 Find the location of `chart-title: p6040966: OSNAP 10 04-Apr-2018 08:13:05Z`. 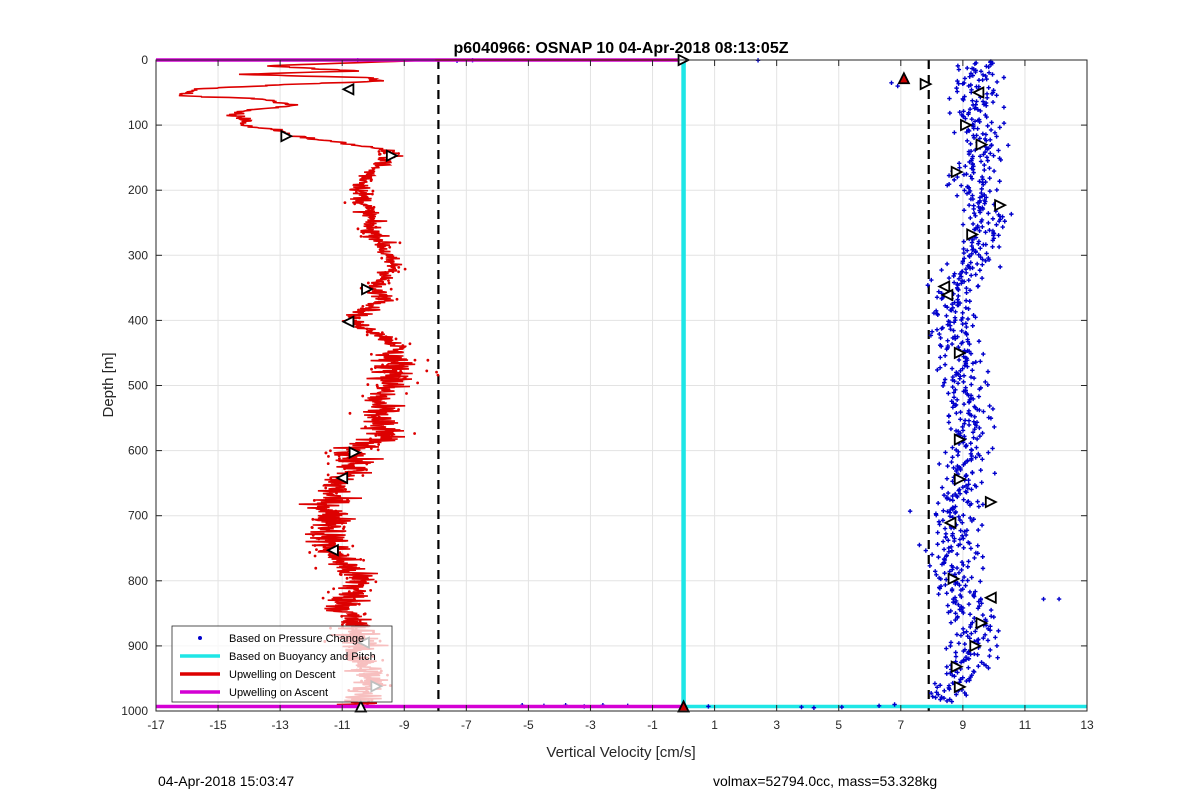

chart-title: p6040966: OSNAP 10 04-Apr-2018 08:13:05Z is located at coordinates (621, 48).